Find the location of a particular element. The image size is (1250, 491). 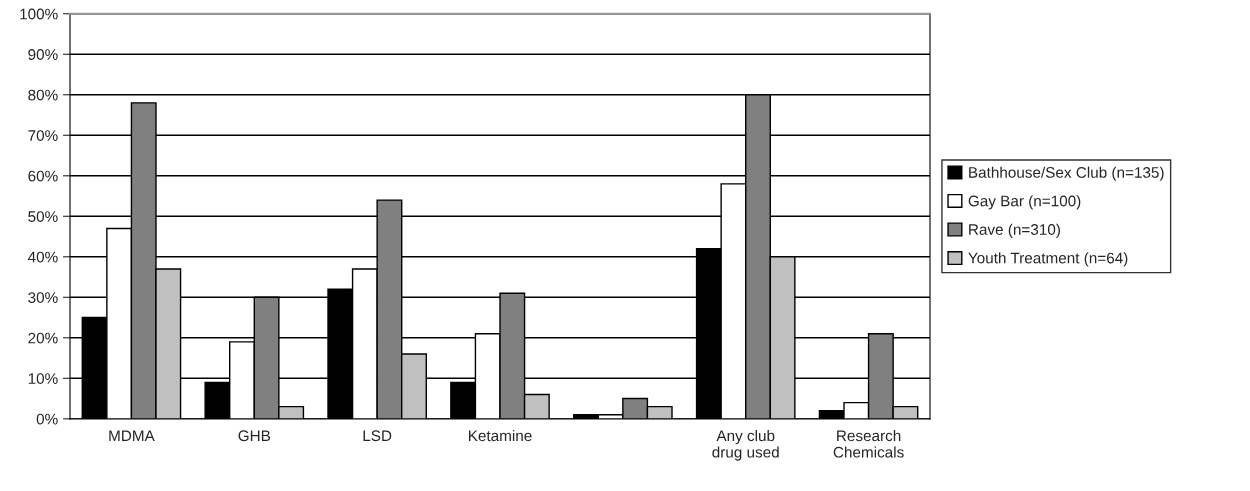

x-tick-label: Any club drug used is located at coordinates (745, 445).